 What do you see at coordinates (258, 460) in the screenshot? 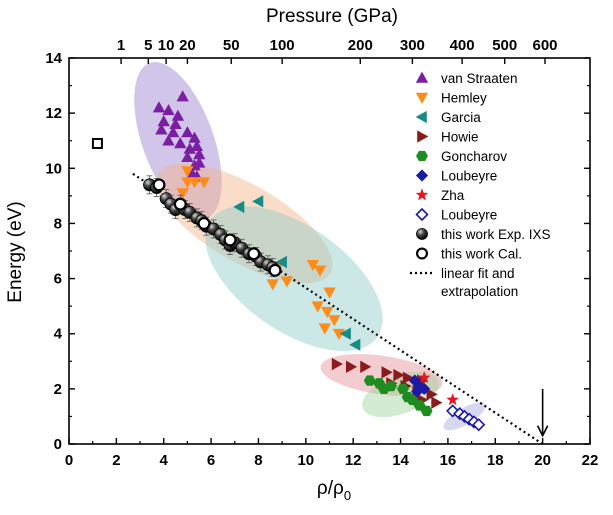
I see `x-tick-label: 8` at bounding box center [258, 460].